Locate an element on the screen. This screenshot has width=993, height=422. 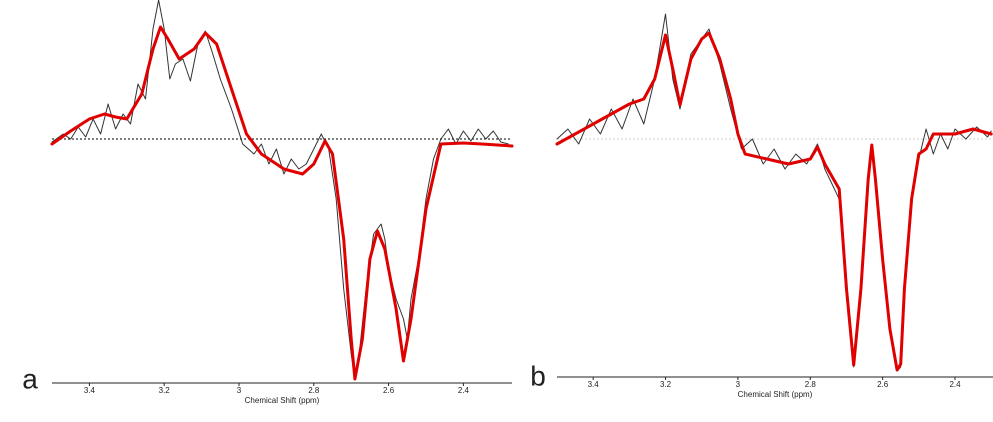
panel-label: a is located at coordinates (30, 378).